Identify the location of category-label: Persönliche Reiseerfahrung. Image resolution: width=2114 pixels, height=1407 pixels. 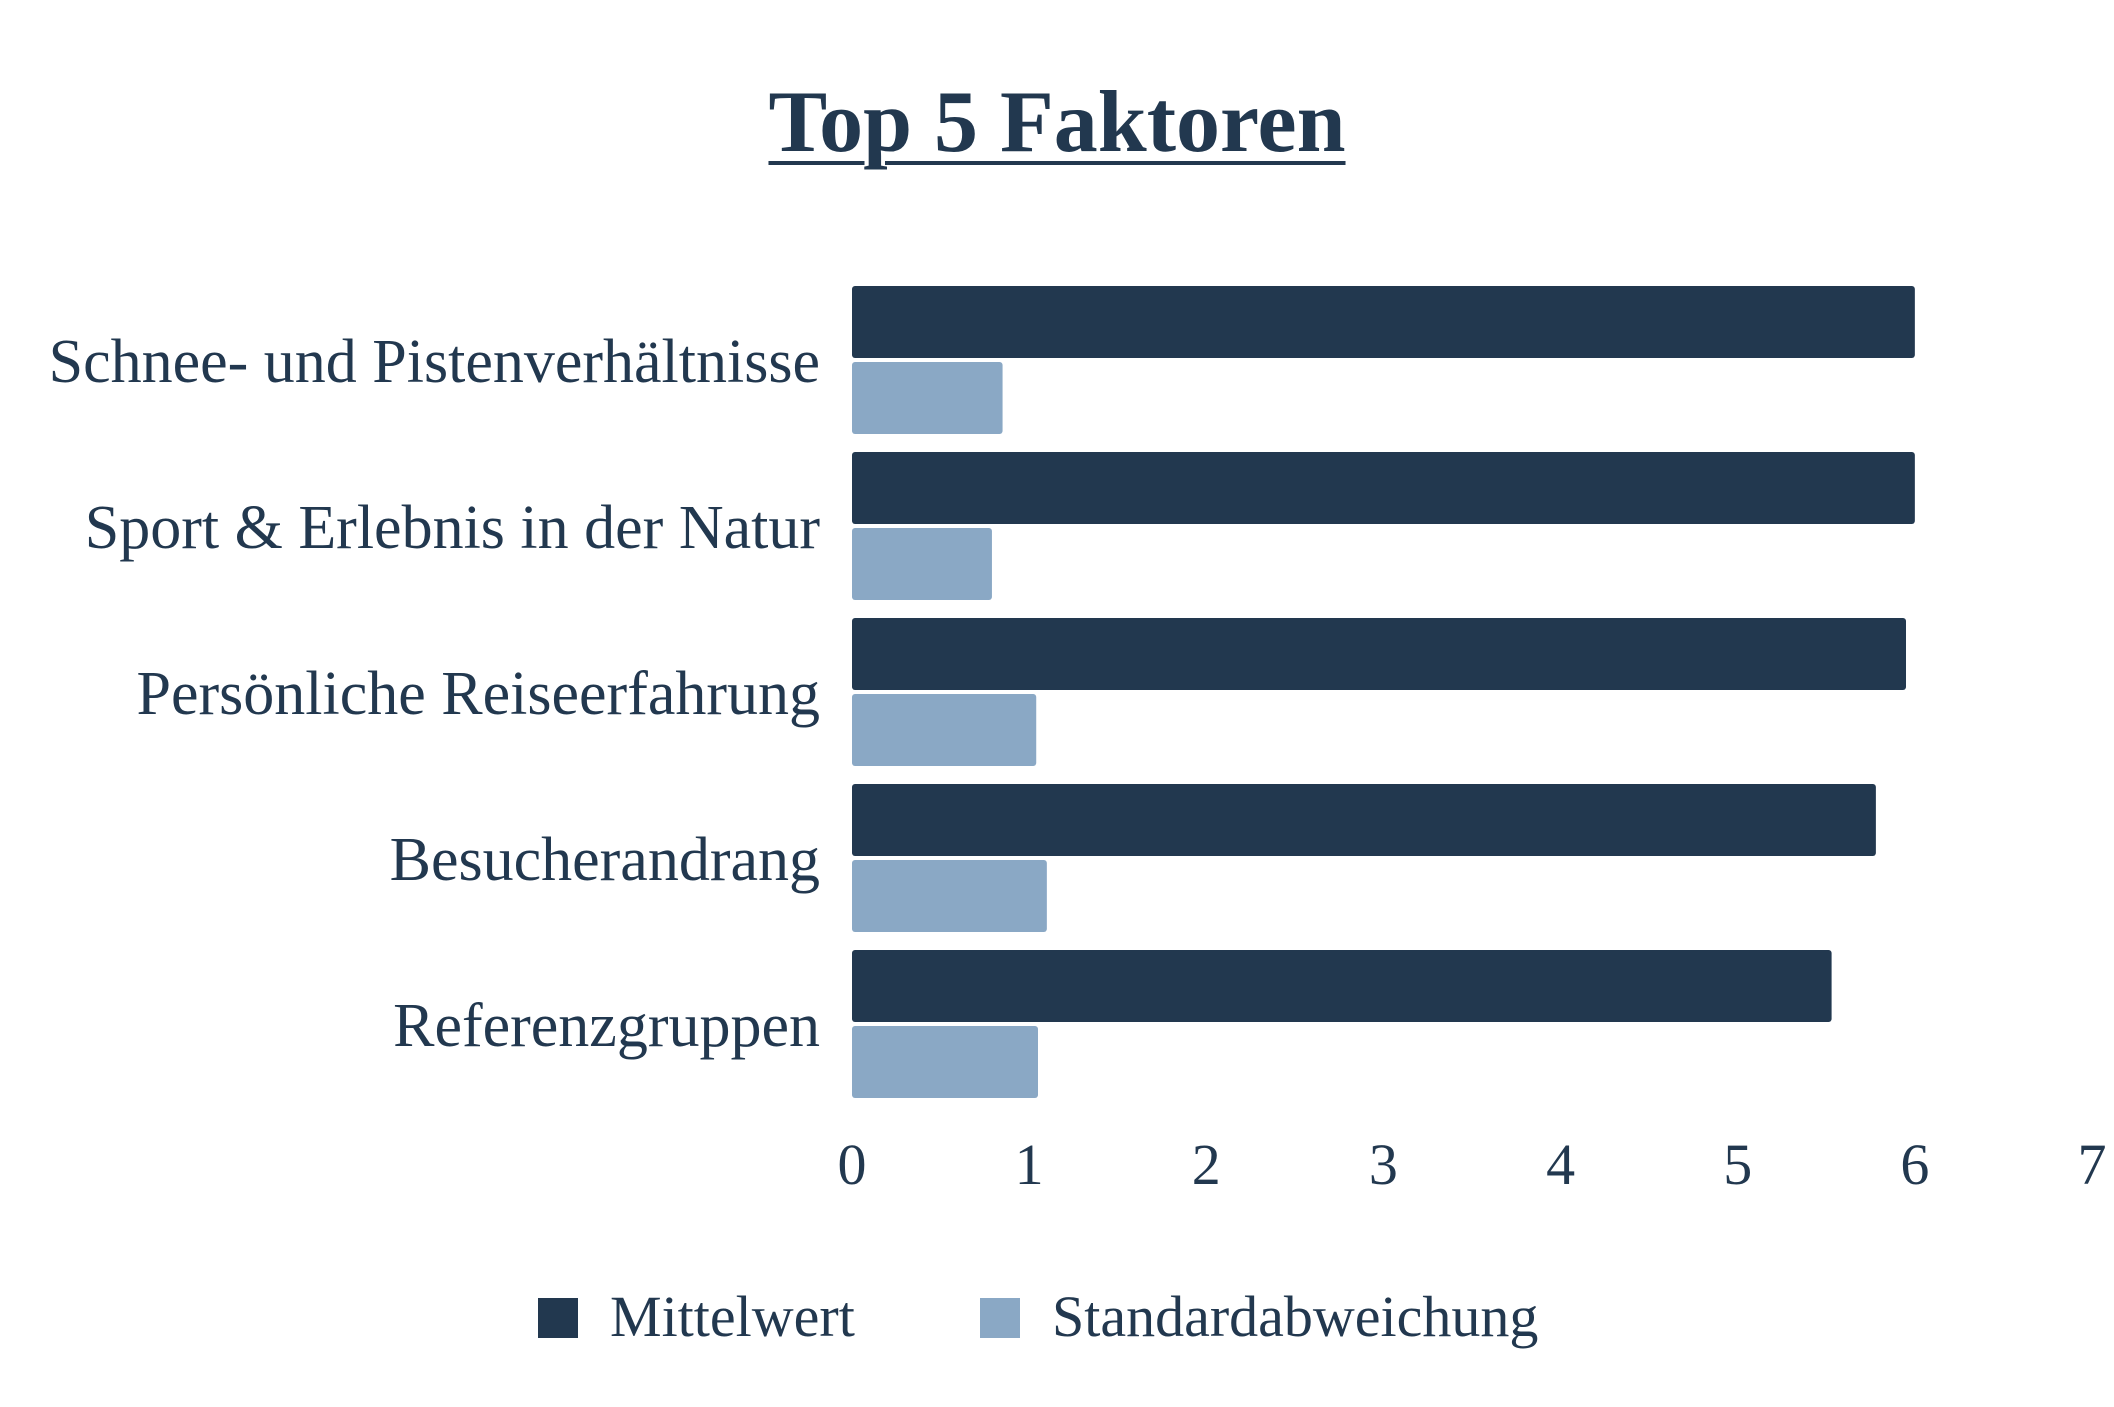
(478, 694).